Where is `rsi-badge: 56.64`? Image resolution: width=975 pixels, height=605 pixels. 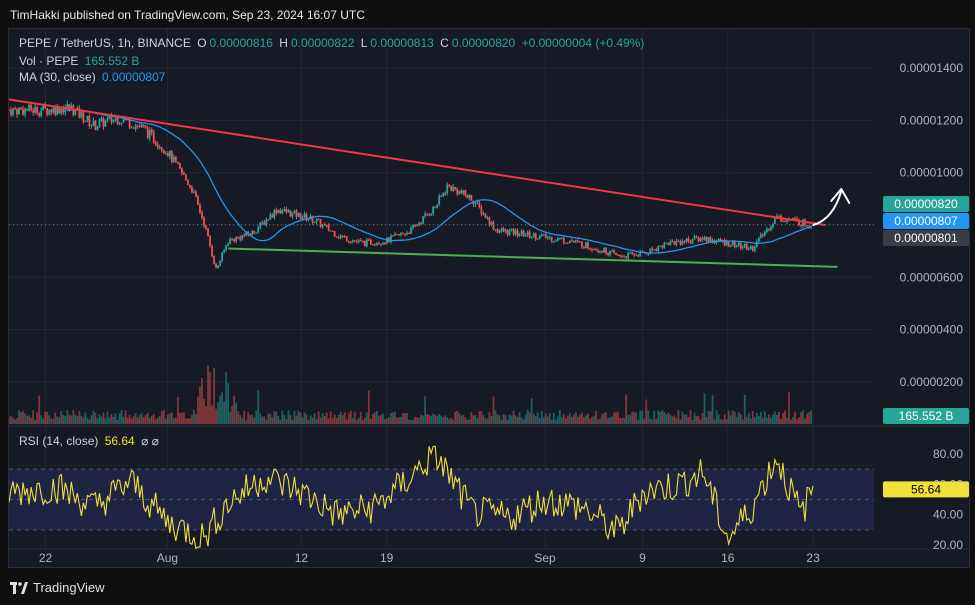
rsi-badge: 56.64 is located at coordinates (926, 489).